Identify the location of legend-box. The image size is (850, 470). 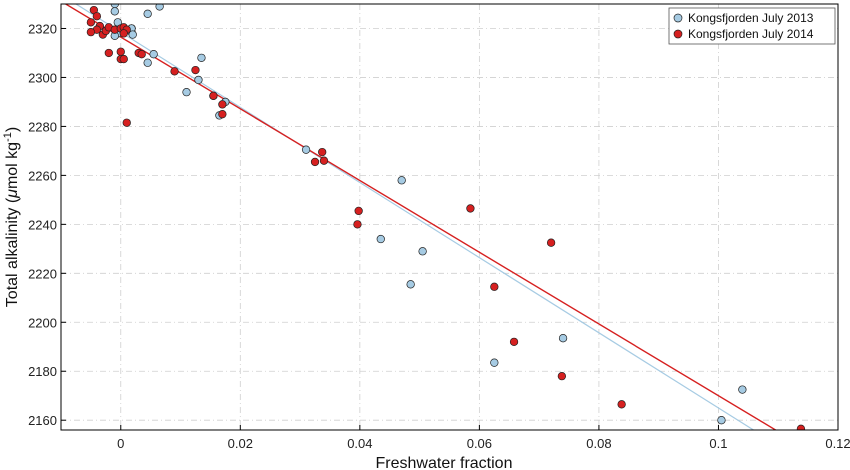
(752, 26).